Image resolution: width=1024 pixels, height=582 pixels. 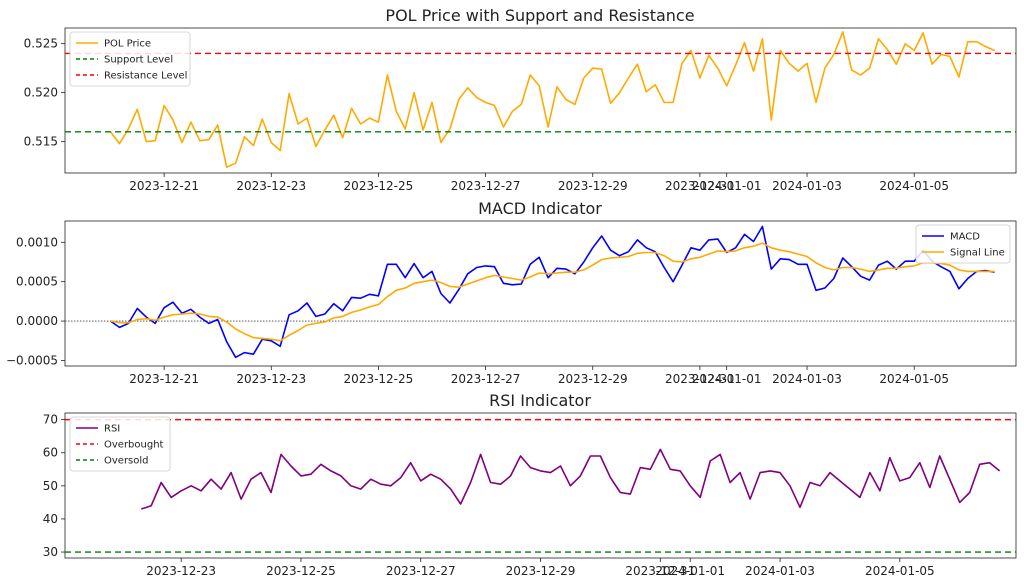 I want to click on y-tick-label: 0.520, so click(x=41, y=93).